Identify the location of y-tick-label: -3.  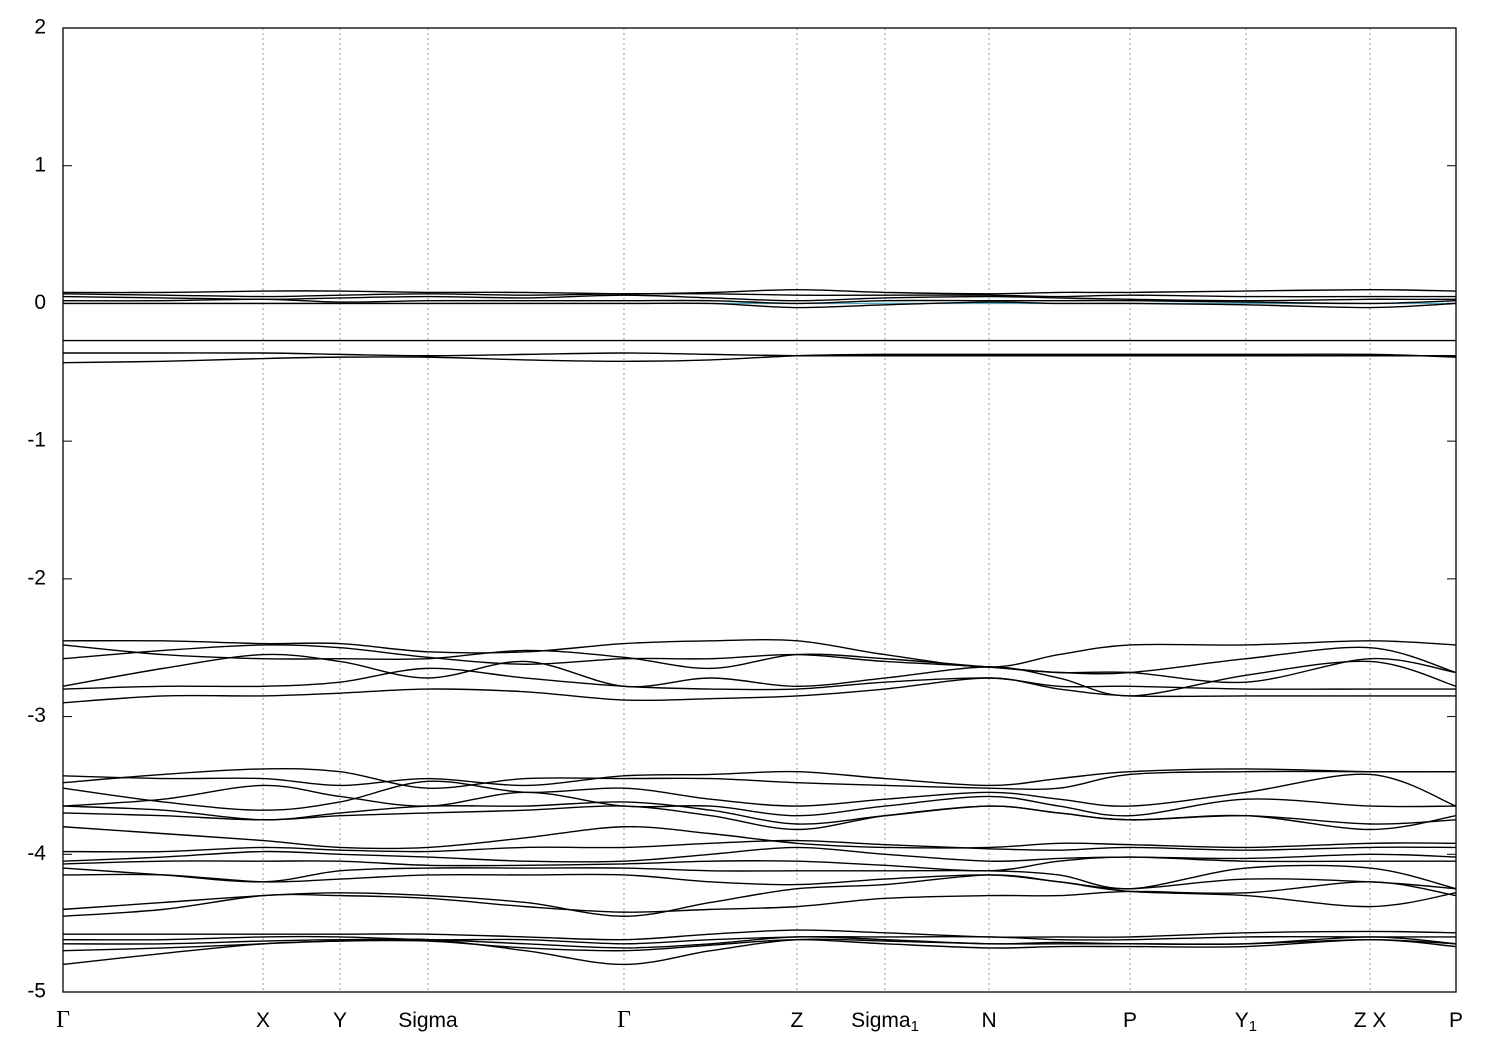
(36, 715).